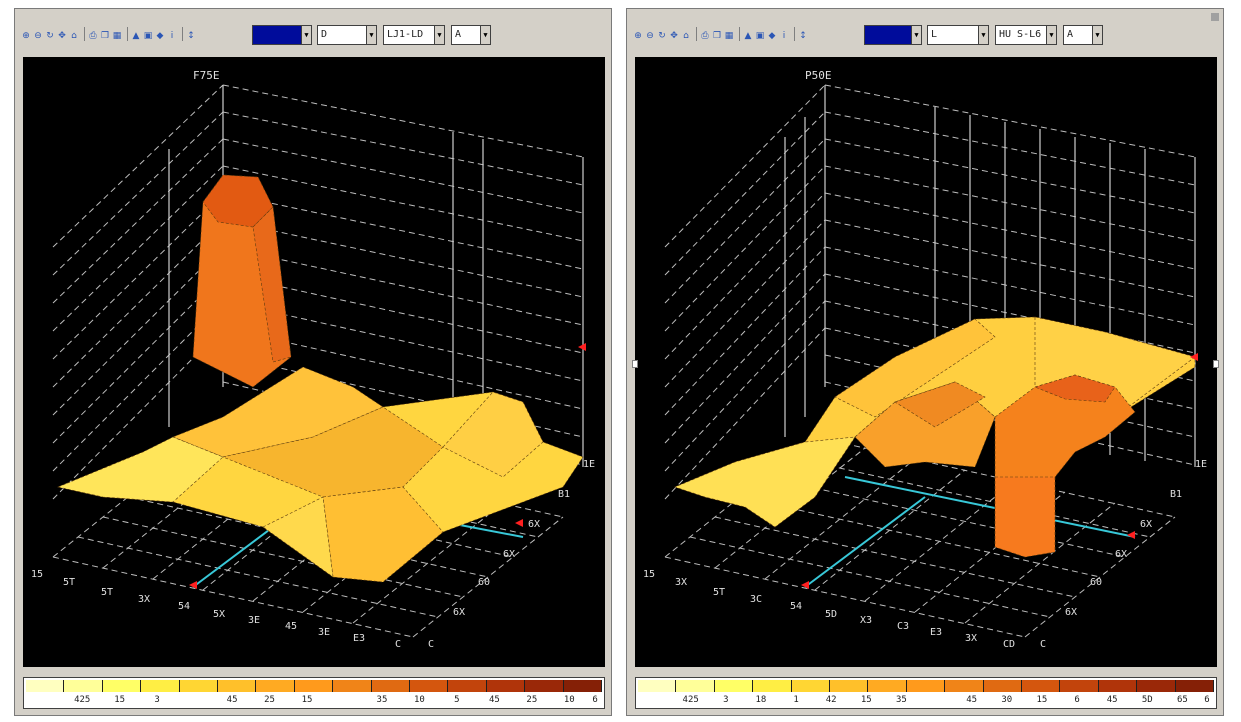  I want to click on right-x-tick: E3, so click(936, 632).